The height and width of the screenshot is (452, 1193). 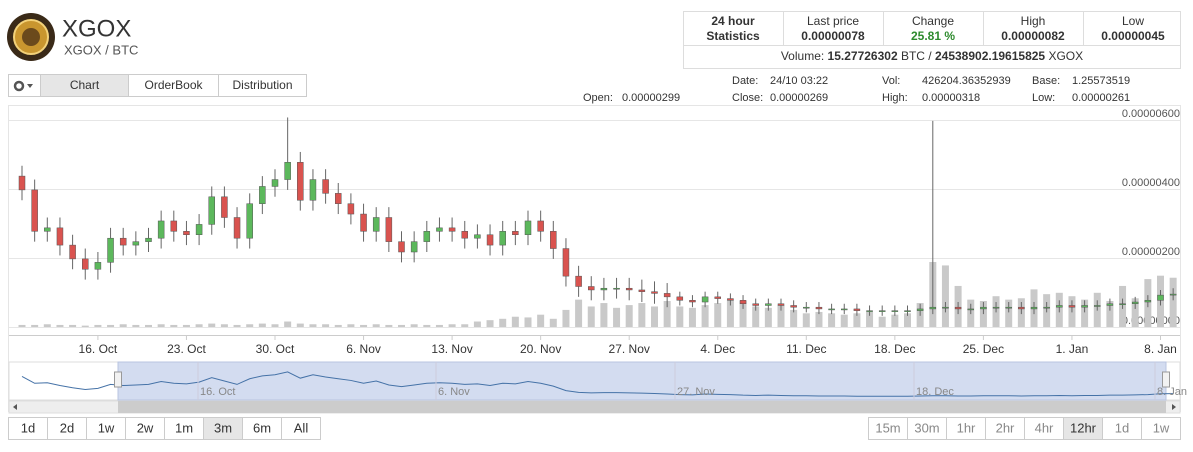 What do you see at coordinates (895, 98) in the screenshot?
I see `info-label: High:` at bounding box center [895, 98].